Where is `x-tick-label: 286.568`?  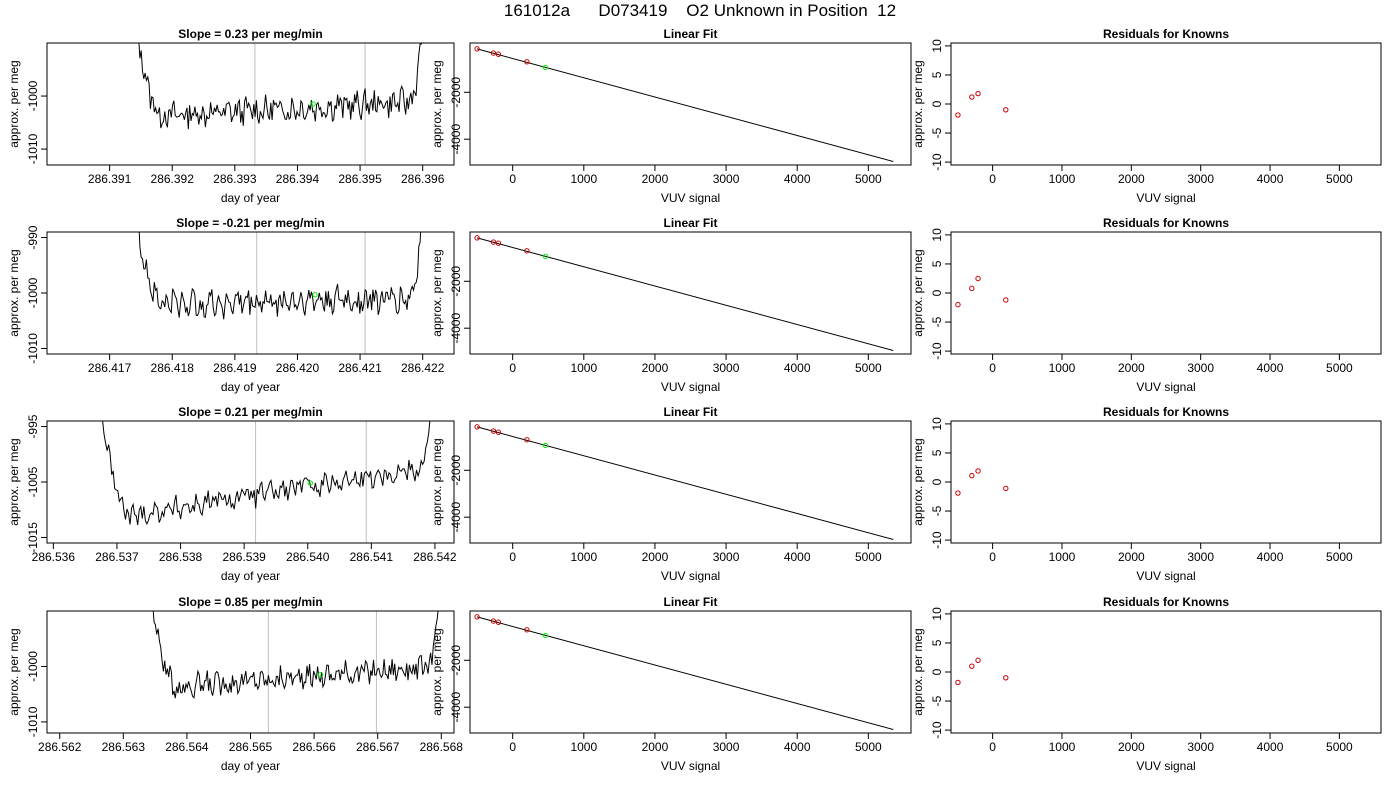 x-tick-label: 286.568 is located at coordinates (442, 747).